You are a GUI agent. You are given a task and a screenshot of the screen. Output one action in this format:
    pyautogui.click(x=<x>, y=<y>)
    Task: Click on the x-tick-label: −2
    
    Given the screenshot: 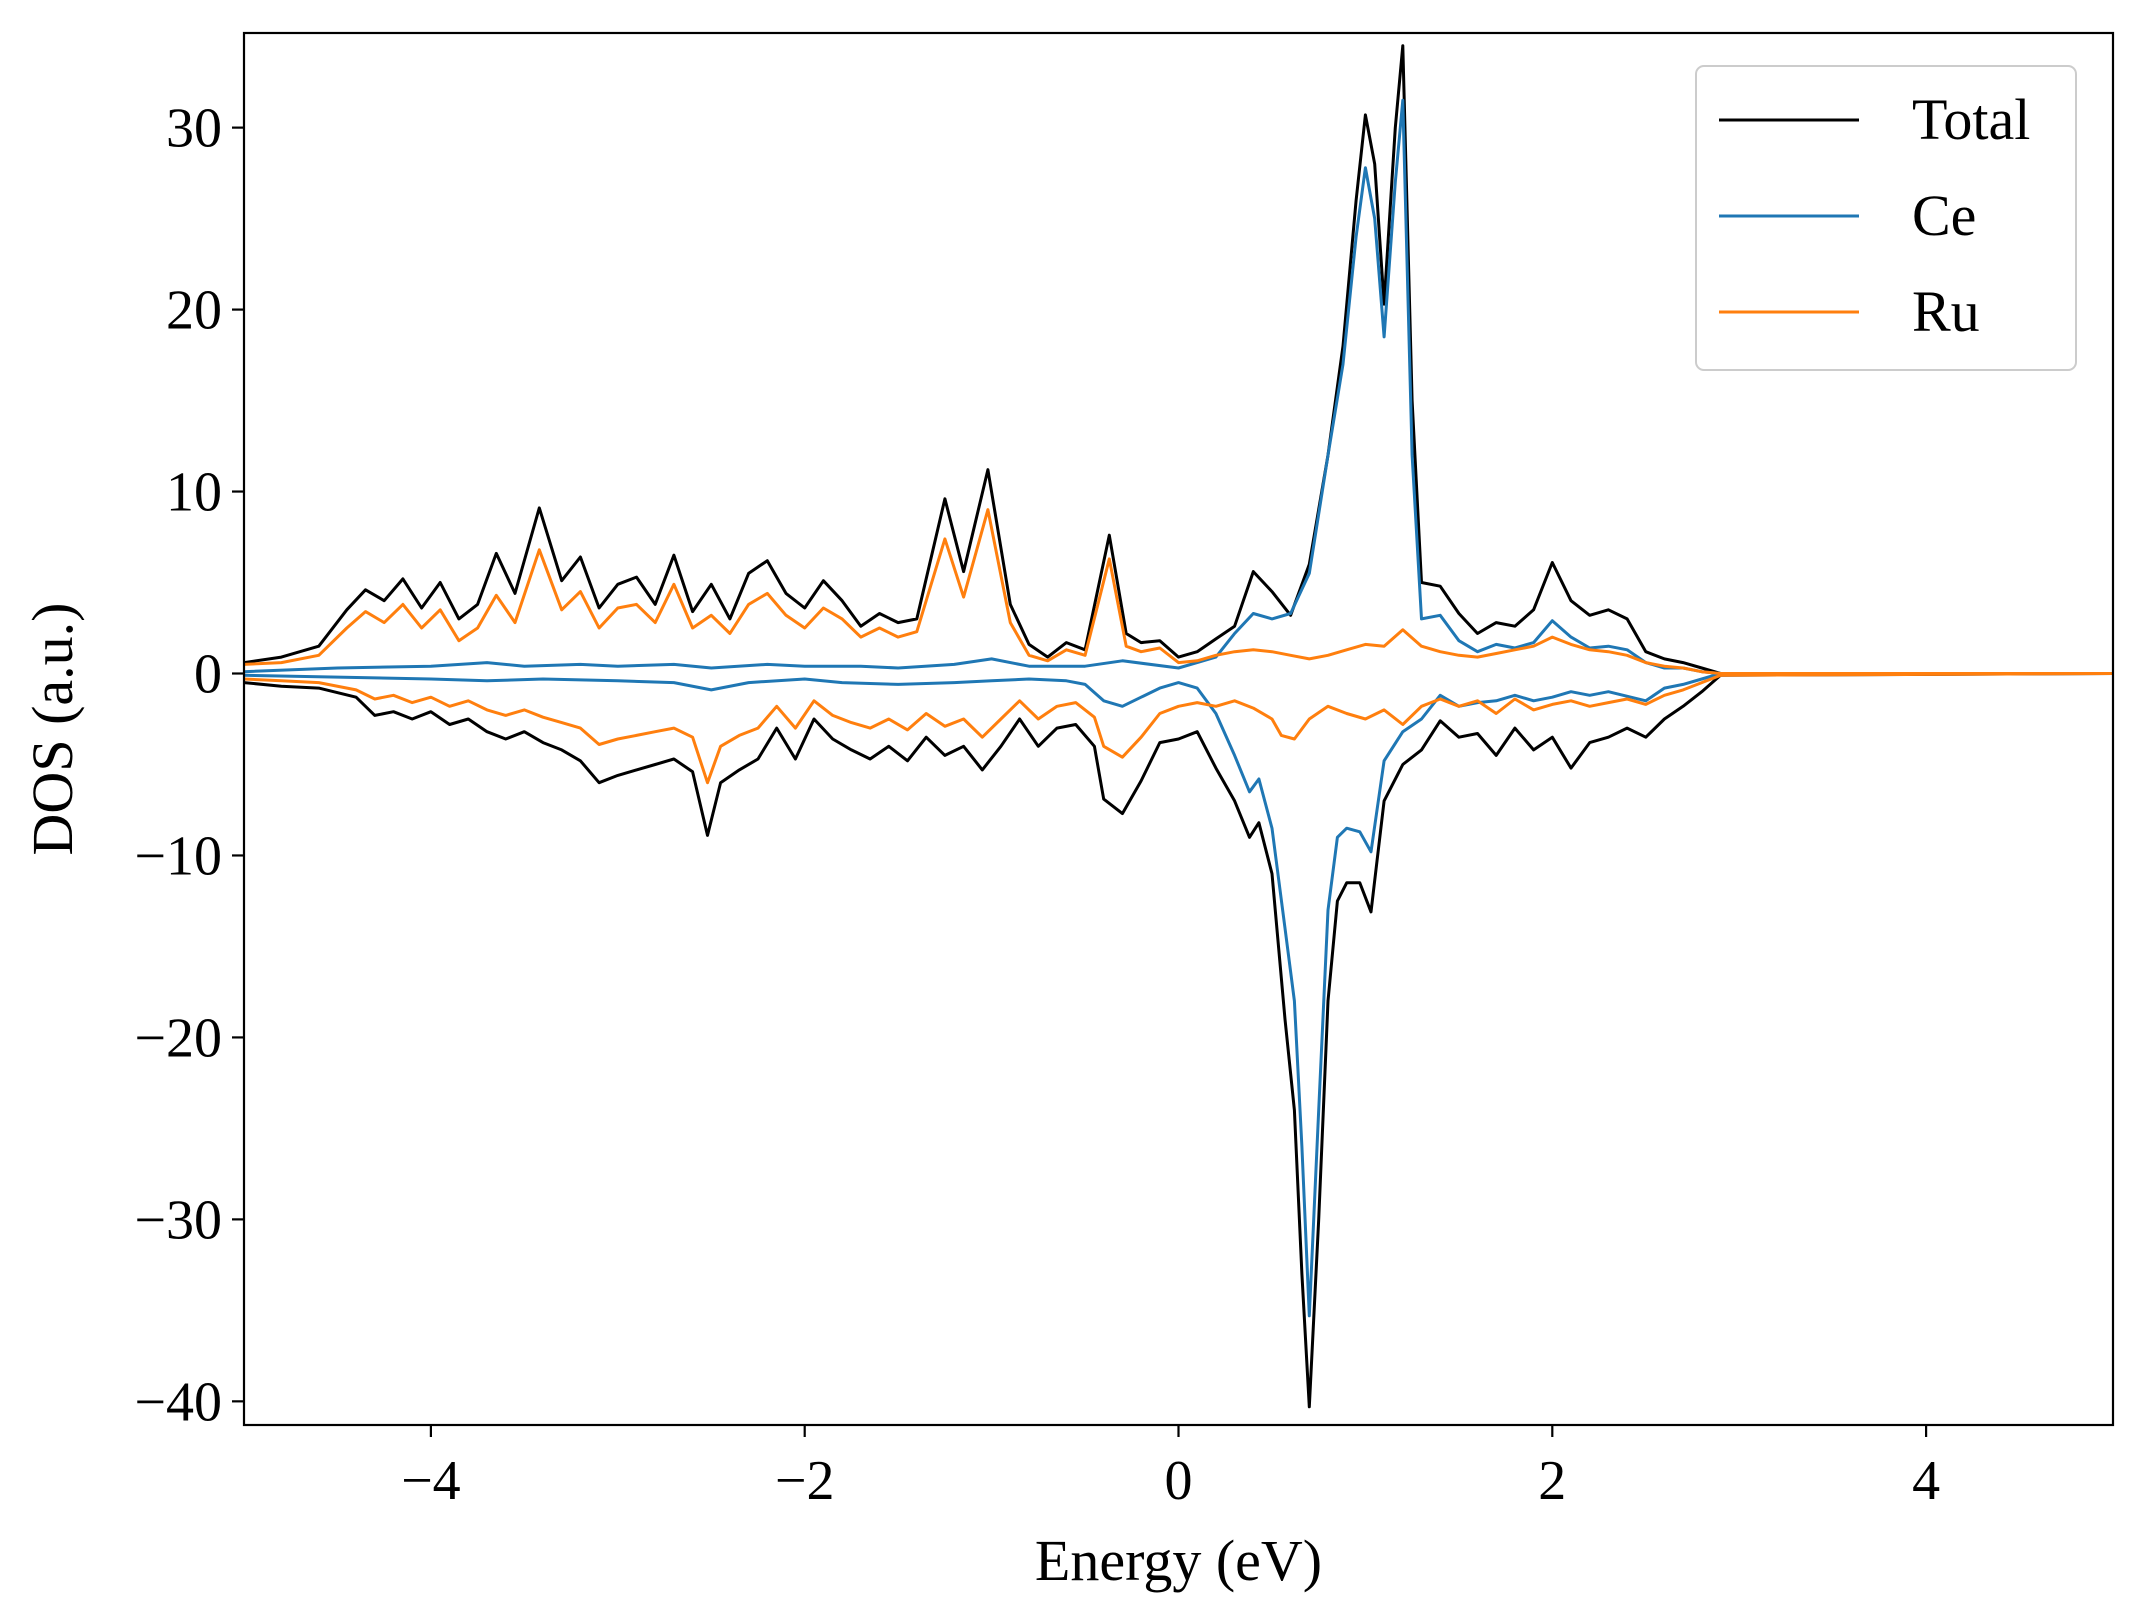 What is the action you would take?
    pyautogui.click(x=805, y=1481)
    